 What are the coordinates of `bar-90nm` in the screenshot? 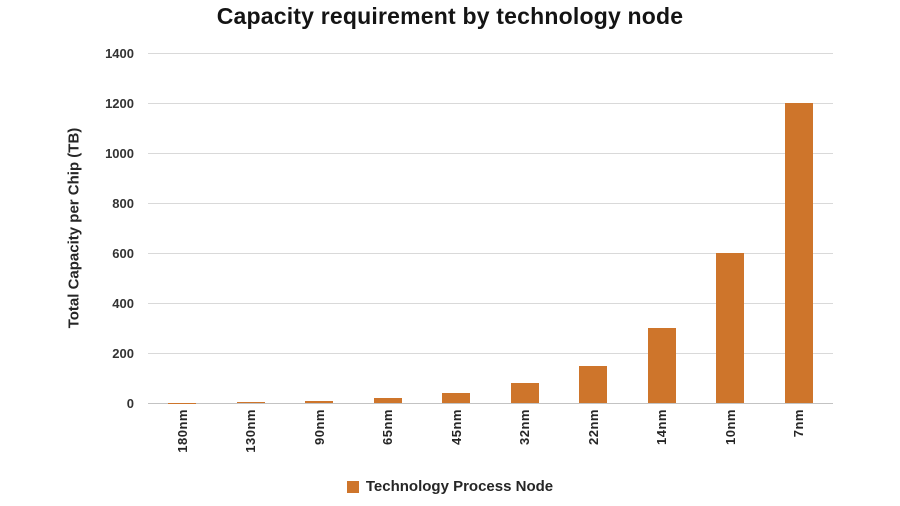 It's located at (319, 401).